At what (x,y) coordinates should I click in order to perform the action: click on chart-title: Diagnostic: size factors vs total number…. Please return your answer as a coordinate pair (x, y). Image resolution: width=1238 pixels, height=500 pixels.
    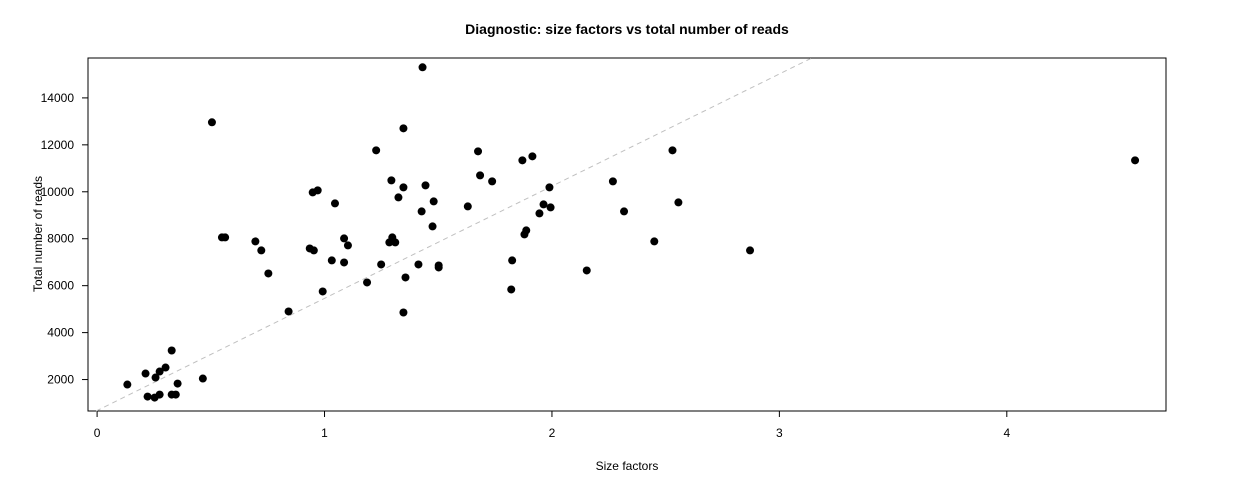
    Looking at the image, I should click on (627, 29).